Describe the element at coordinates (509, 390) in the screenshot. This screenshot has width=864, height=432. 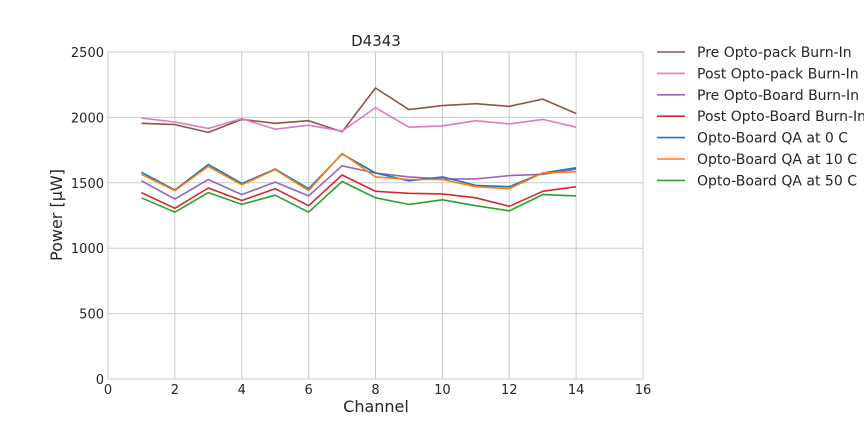
I see `x-tick-label: 12` at that location.